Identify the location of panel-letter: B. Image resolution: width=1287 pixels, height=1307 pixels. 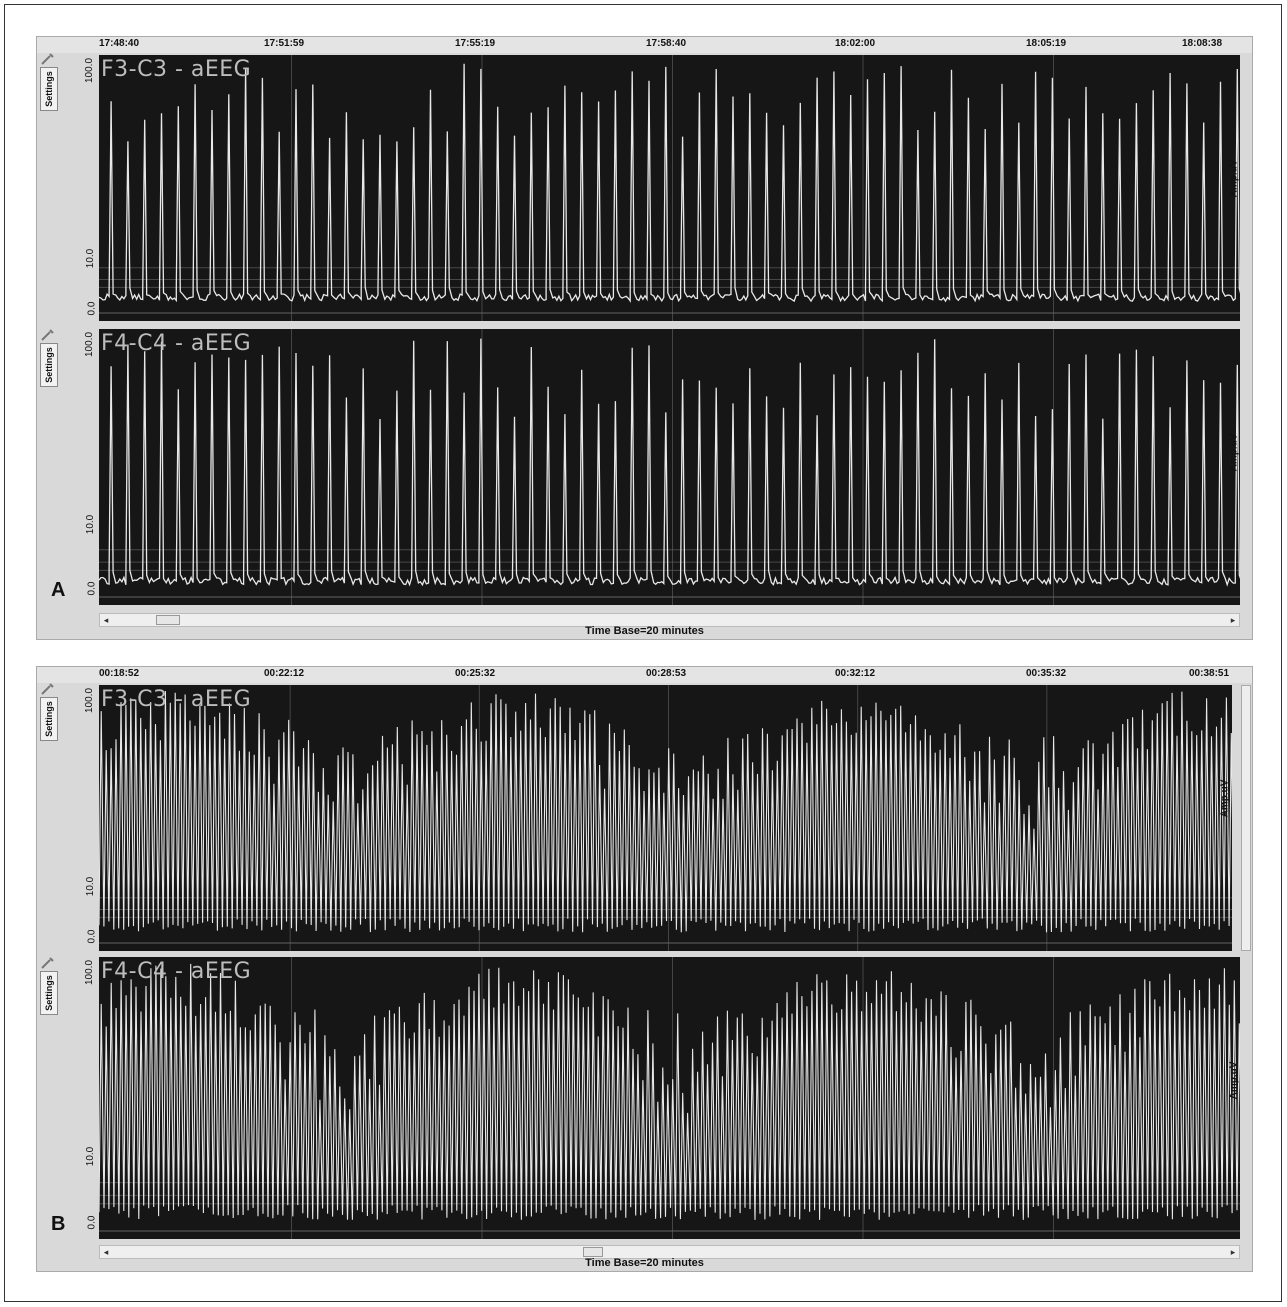
(58, 1224).